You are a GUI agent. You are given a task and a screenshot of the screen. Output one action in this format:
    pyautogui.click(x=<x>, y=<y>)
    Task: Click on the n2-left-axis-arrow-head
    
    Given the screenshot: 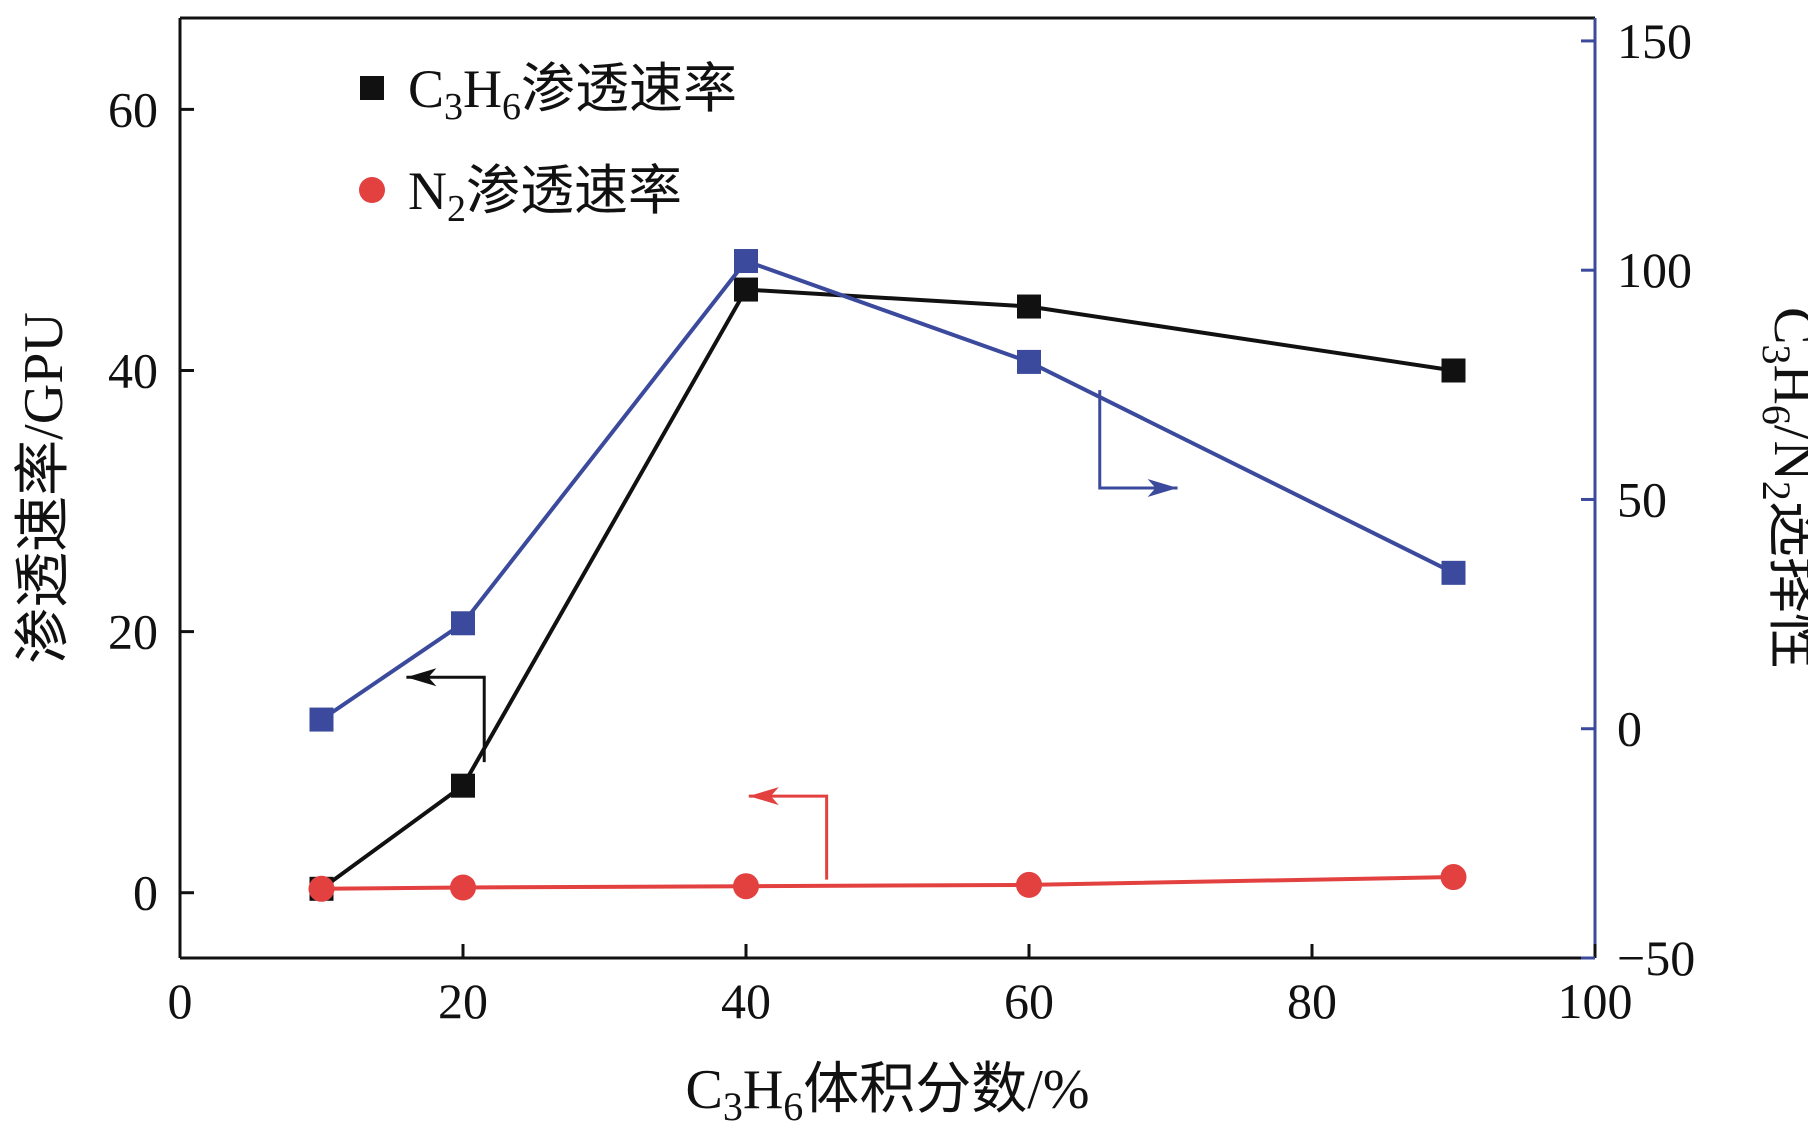 What is the action you would take?
    pyautogui.click(x=763, y=796)
    